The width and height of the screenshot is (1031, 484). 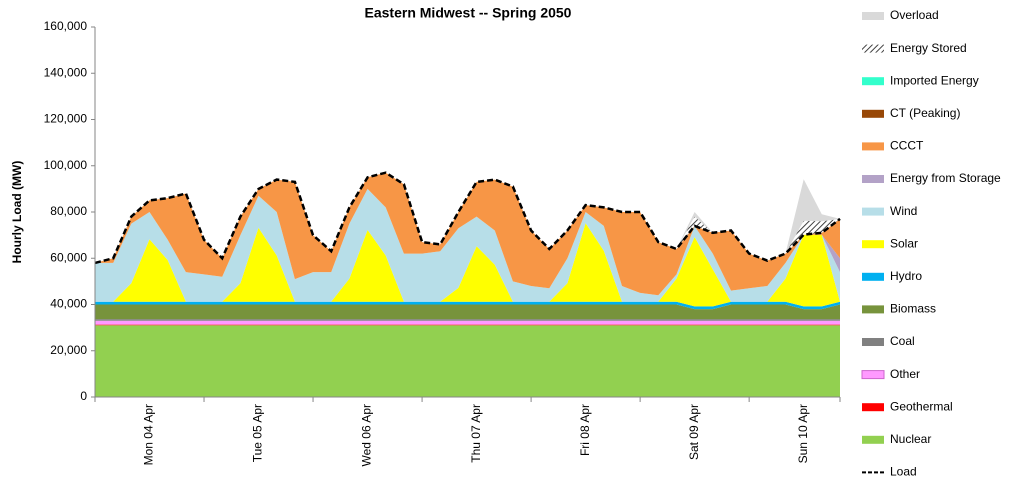 I want to click on x-tick-label: Sat 09 Apr, so click(x=694, y=432).